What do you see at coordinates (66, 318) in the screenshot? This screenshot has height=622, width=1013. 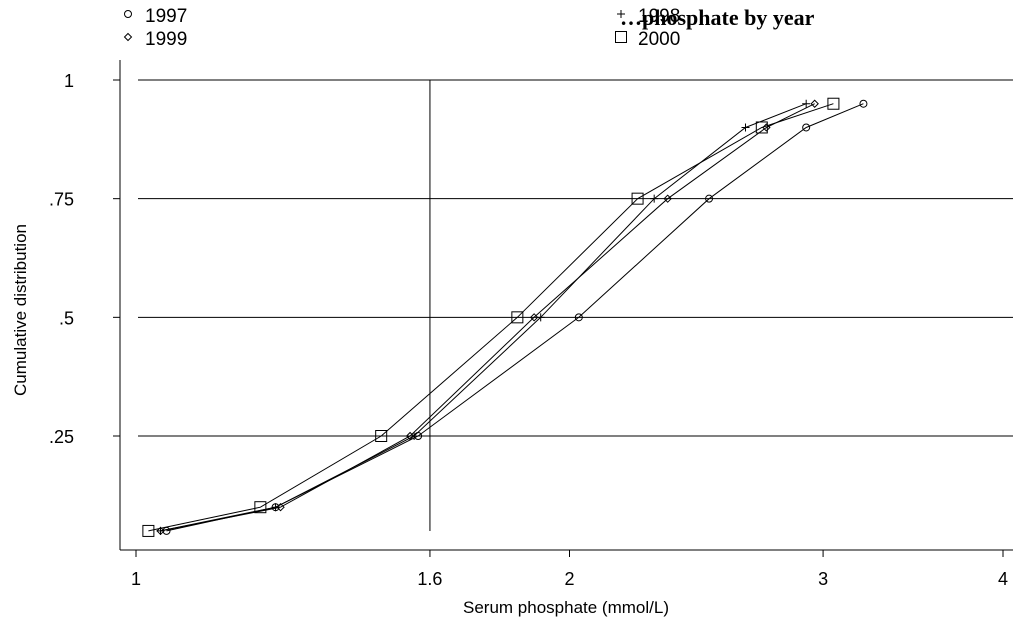 I see `y-tick-label: .5` at bounding box center [66, 318].